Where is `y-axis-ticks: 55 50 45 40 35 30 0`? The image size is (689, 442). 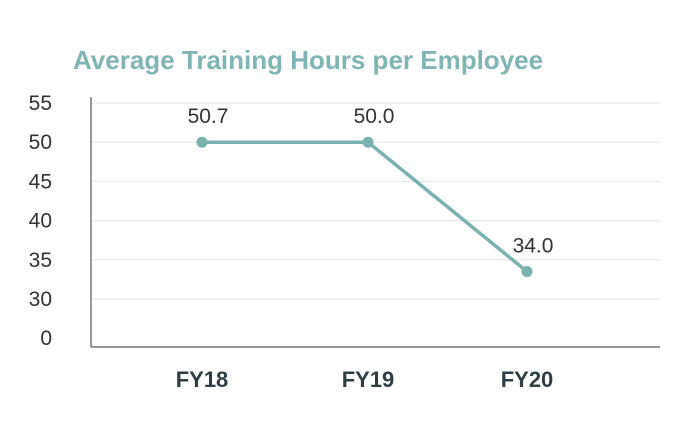
y-axis-ticks: 55 50 45 40 35 30 0 is located at coordinates (40, 221).